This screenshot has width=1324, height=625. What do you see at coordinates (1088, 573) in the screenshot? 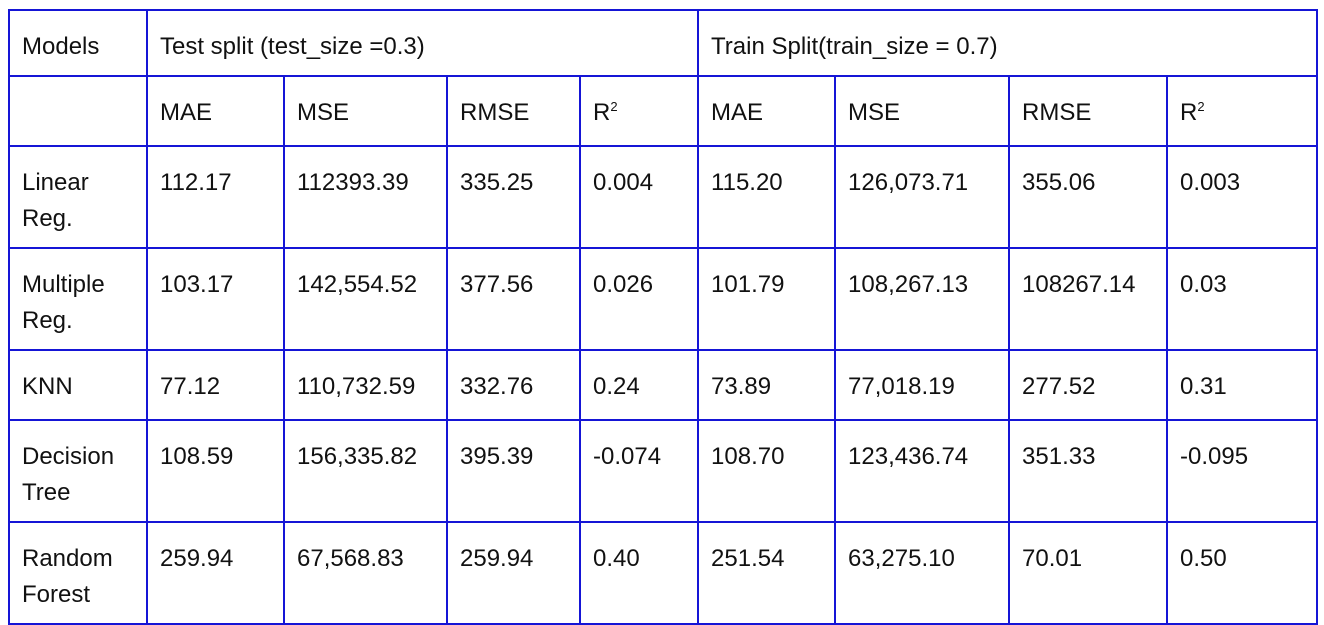
I see `train-rmse-cell: 70.01` at bounding box center [1088, 573].